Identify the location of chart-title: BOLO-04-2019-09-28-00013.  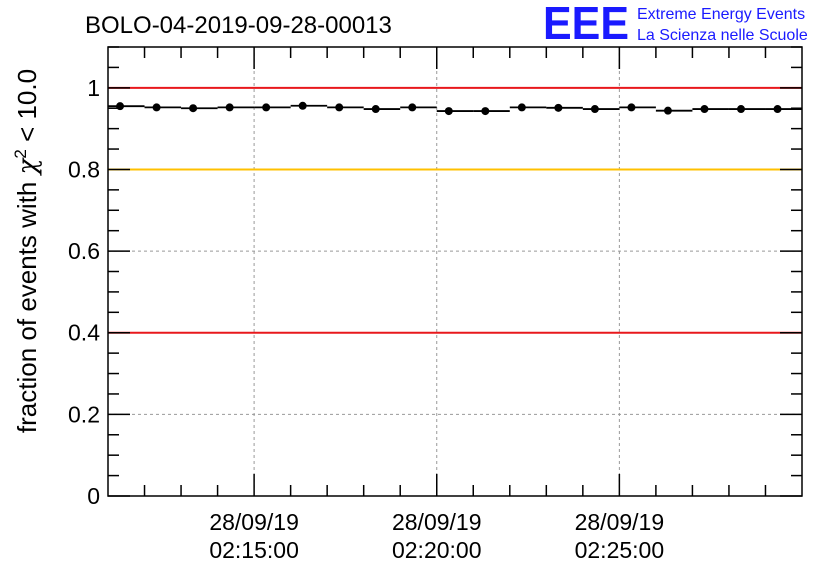
(238, 25).